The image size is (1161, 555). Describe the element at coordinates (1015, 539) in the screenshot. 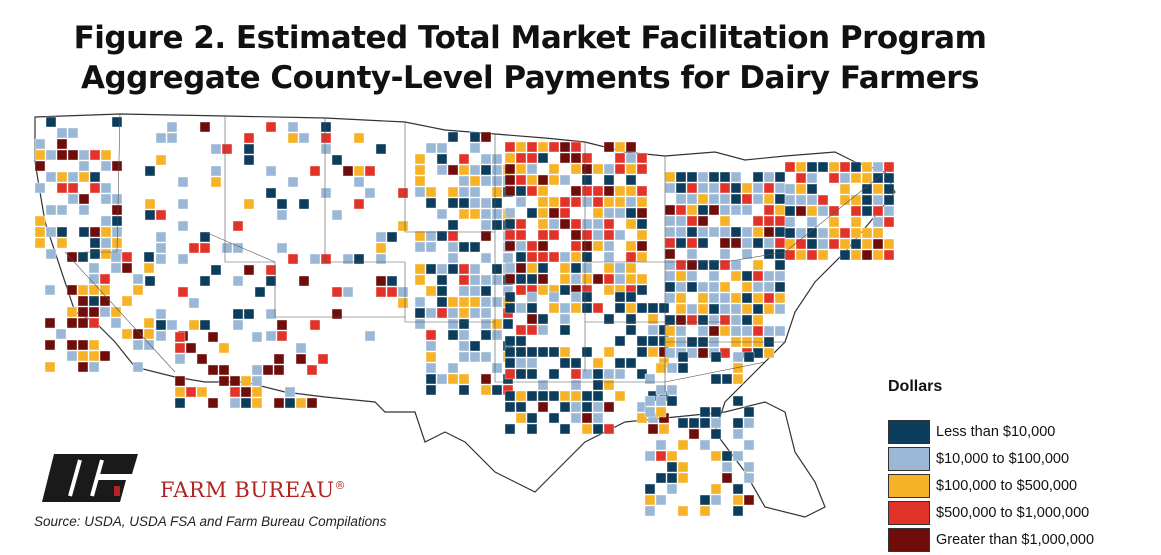

I see `legend-label-5: Greater than $1,000,000` at that location.